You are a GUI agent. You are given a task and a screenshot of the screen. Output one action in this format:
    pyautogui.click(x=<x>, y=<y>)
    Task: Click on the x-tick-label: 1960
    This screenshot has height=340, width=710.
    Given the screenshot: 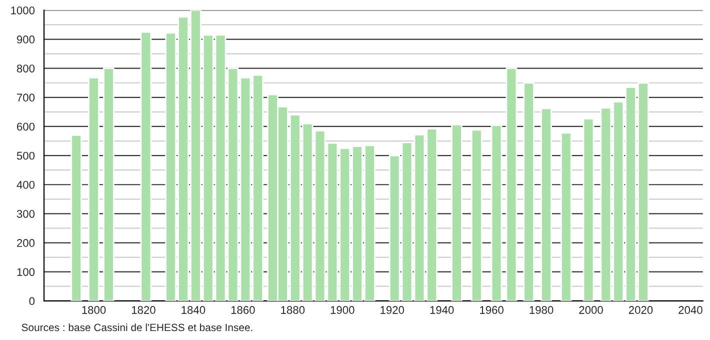 What is the action you would take?
    pyautogui.click(x=492, y=310)
    